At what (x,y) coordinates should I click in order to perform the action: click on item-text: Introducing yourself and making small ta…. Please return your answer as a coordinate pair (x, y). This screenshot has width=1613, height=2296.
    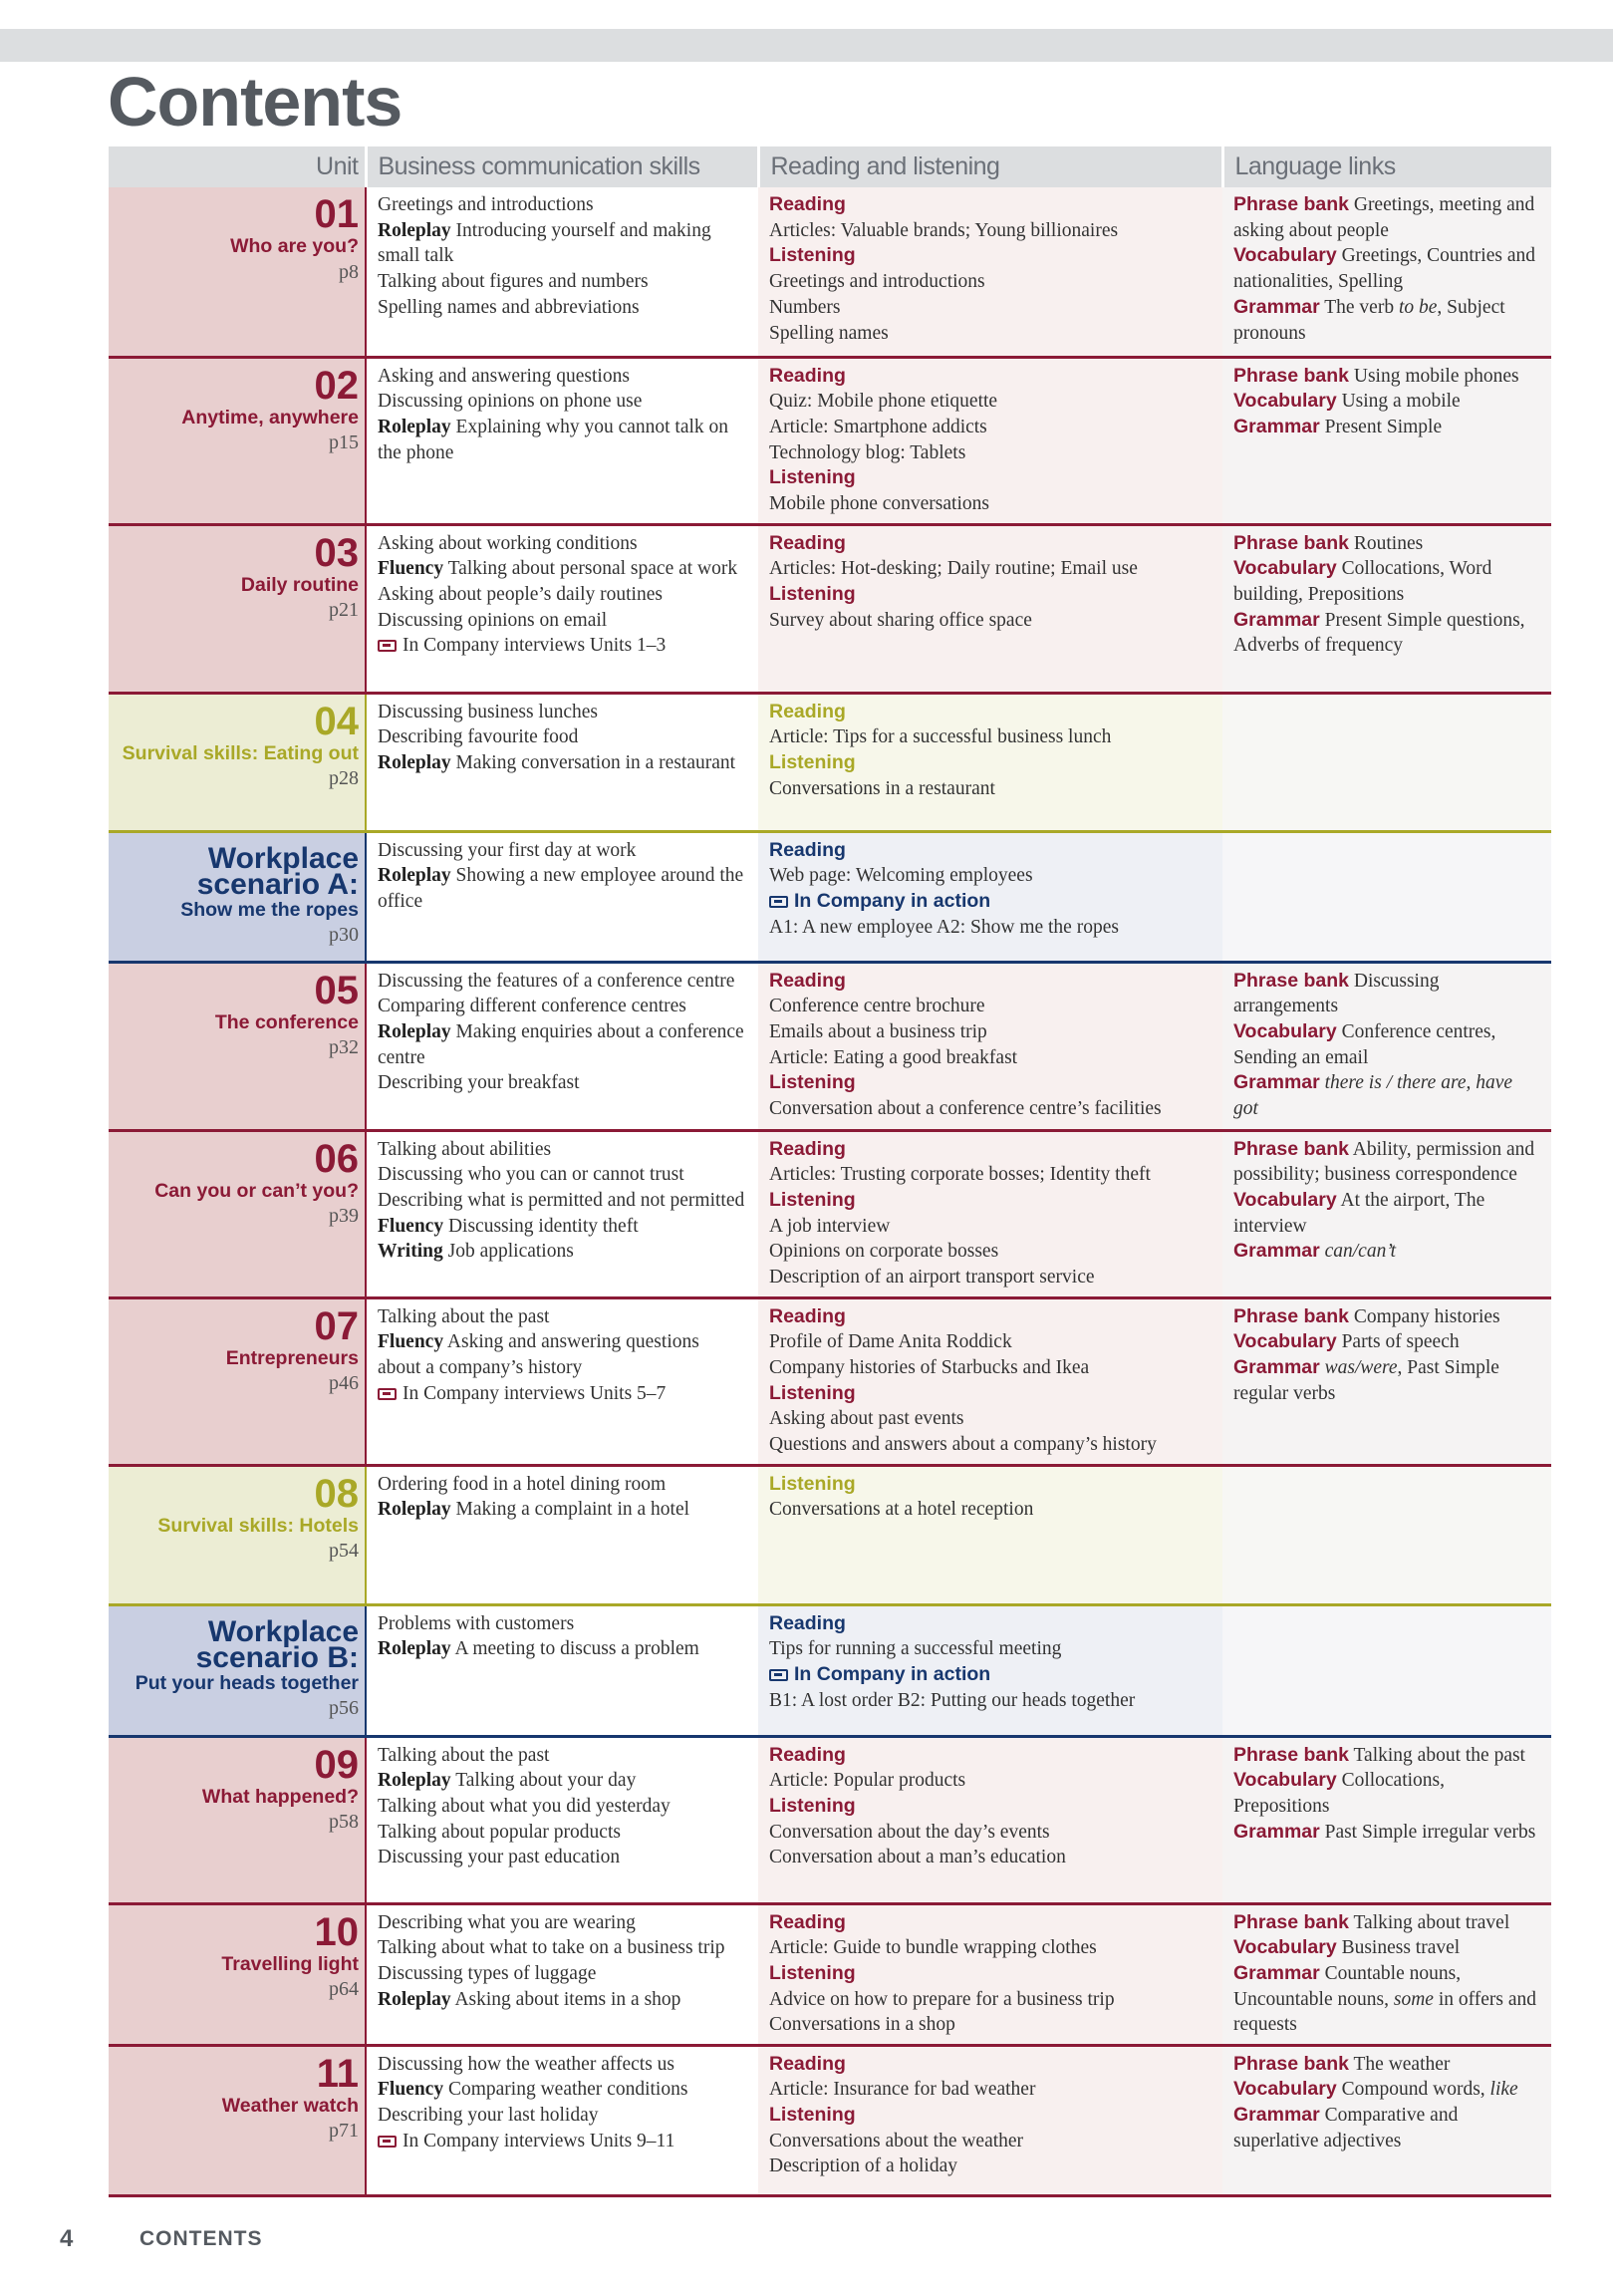
    Looking at the image, I should click on (544, 243).